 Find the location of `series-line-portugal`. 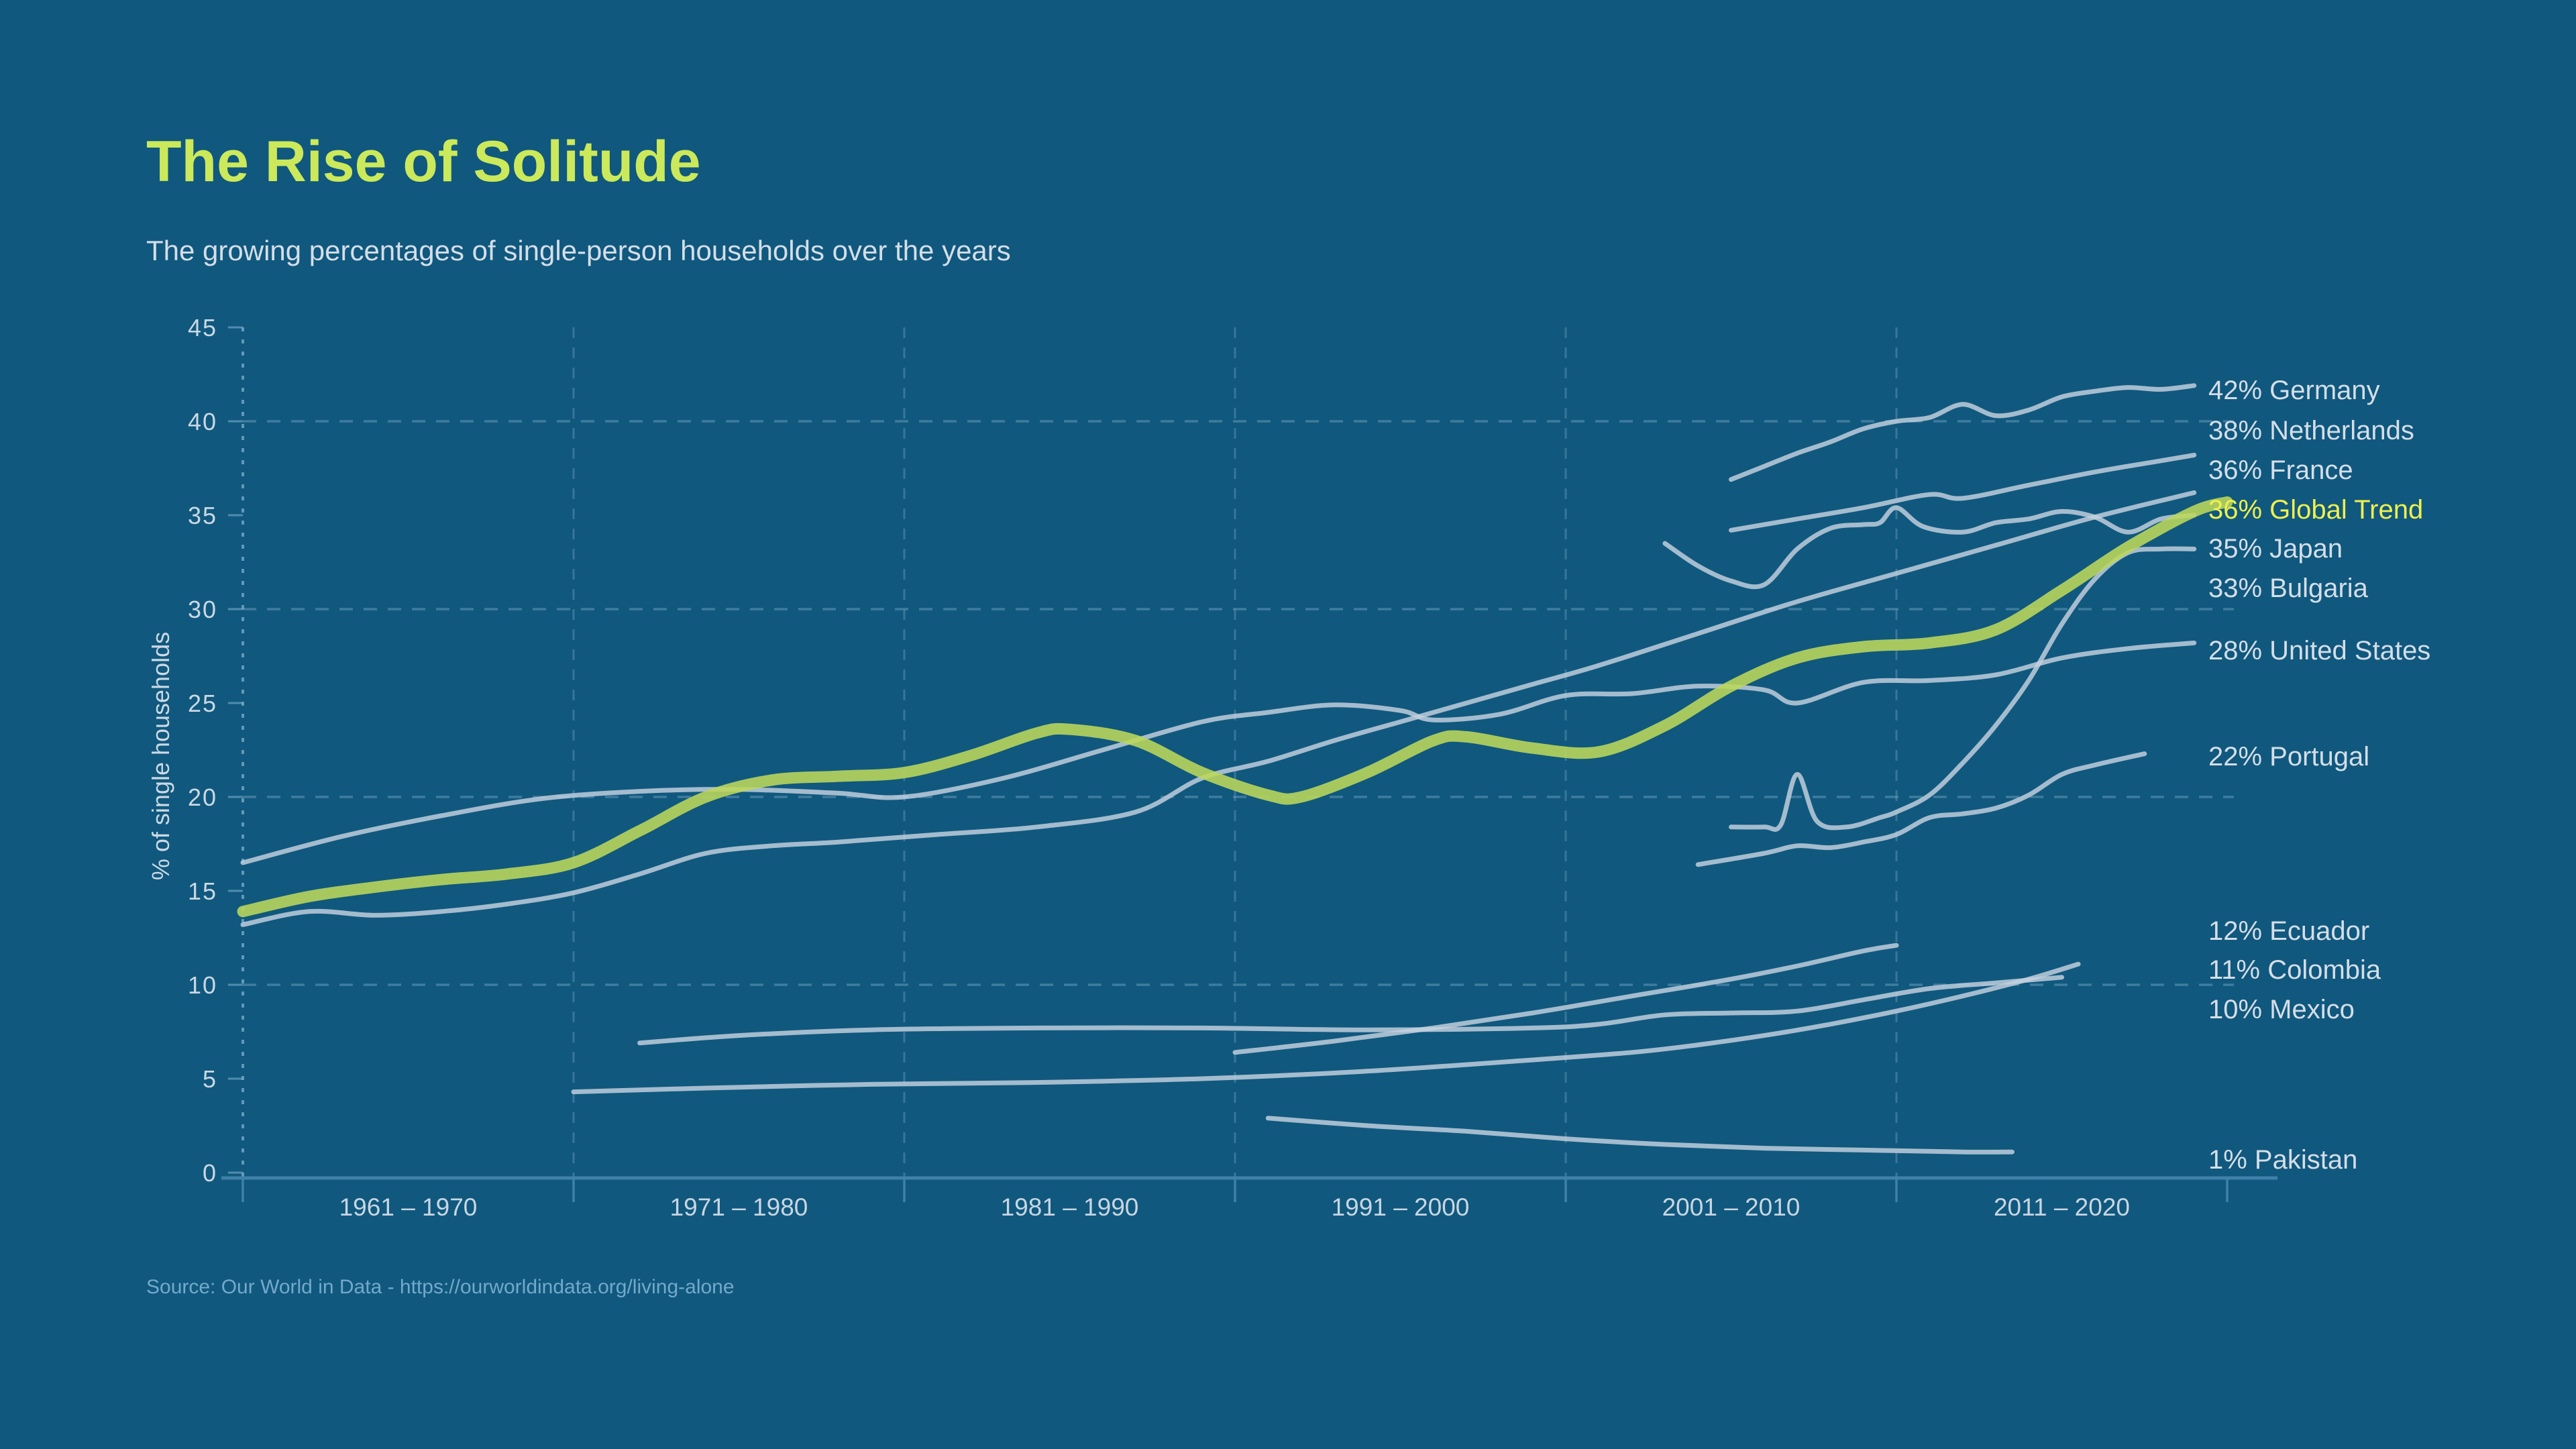

series-line-portugal is located at coordinates (1921, 809).